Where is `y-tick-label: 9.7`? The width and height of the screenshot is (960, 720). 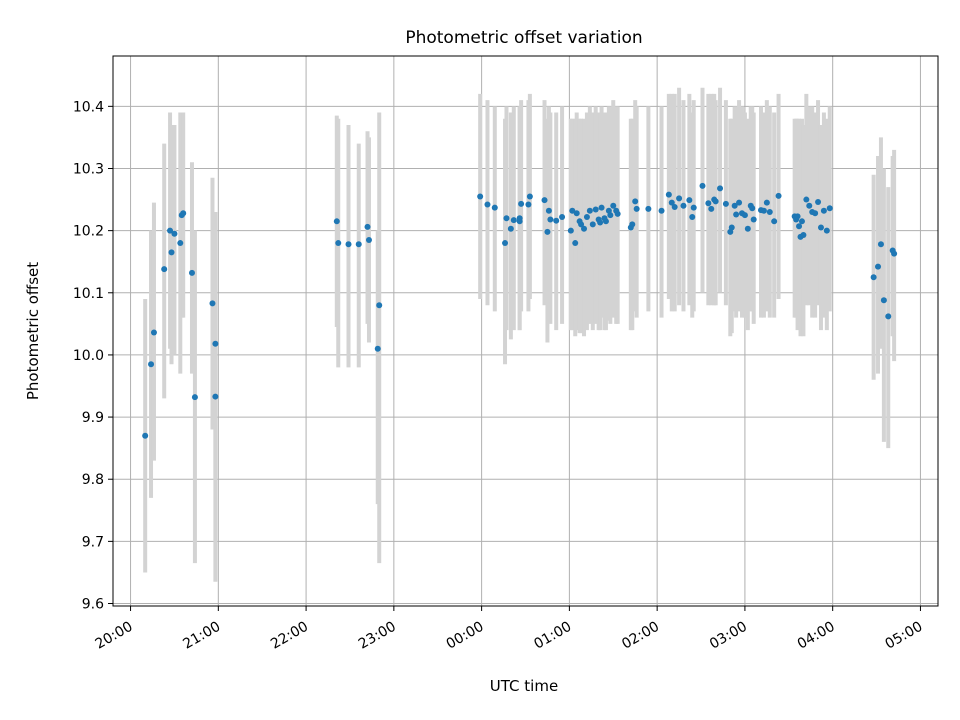
y-tick-label: 9.7 is located at coordinates (93, 542).